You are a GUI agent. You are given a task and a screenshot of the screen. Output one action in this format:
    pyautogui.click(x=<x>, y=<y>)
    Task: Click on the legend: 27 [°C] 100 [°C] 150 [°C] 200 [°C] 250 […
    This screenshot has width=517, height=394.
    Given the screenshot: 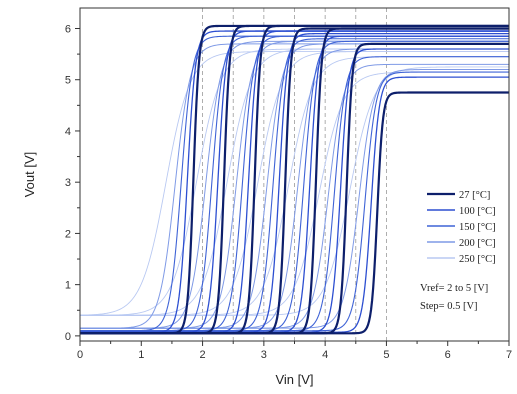 What is the action you would take?
    pyautogui.click(x=461, y=227)
    